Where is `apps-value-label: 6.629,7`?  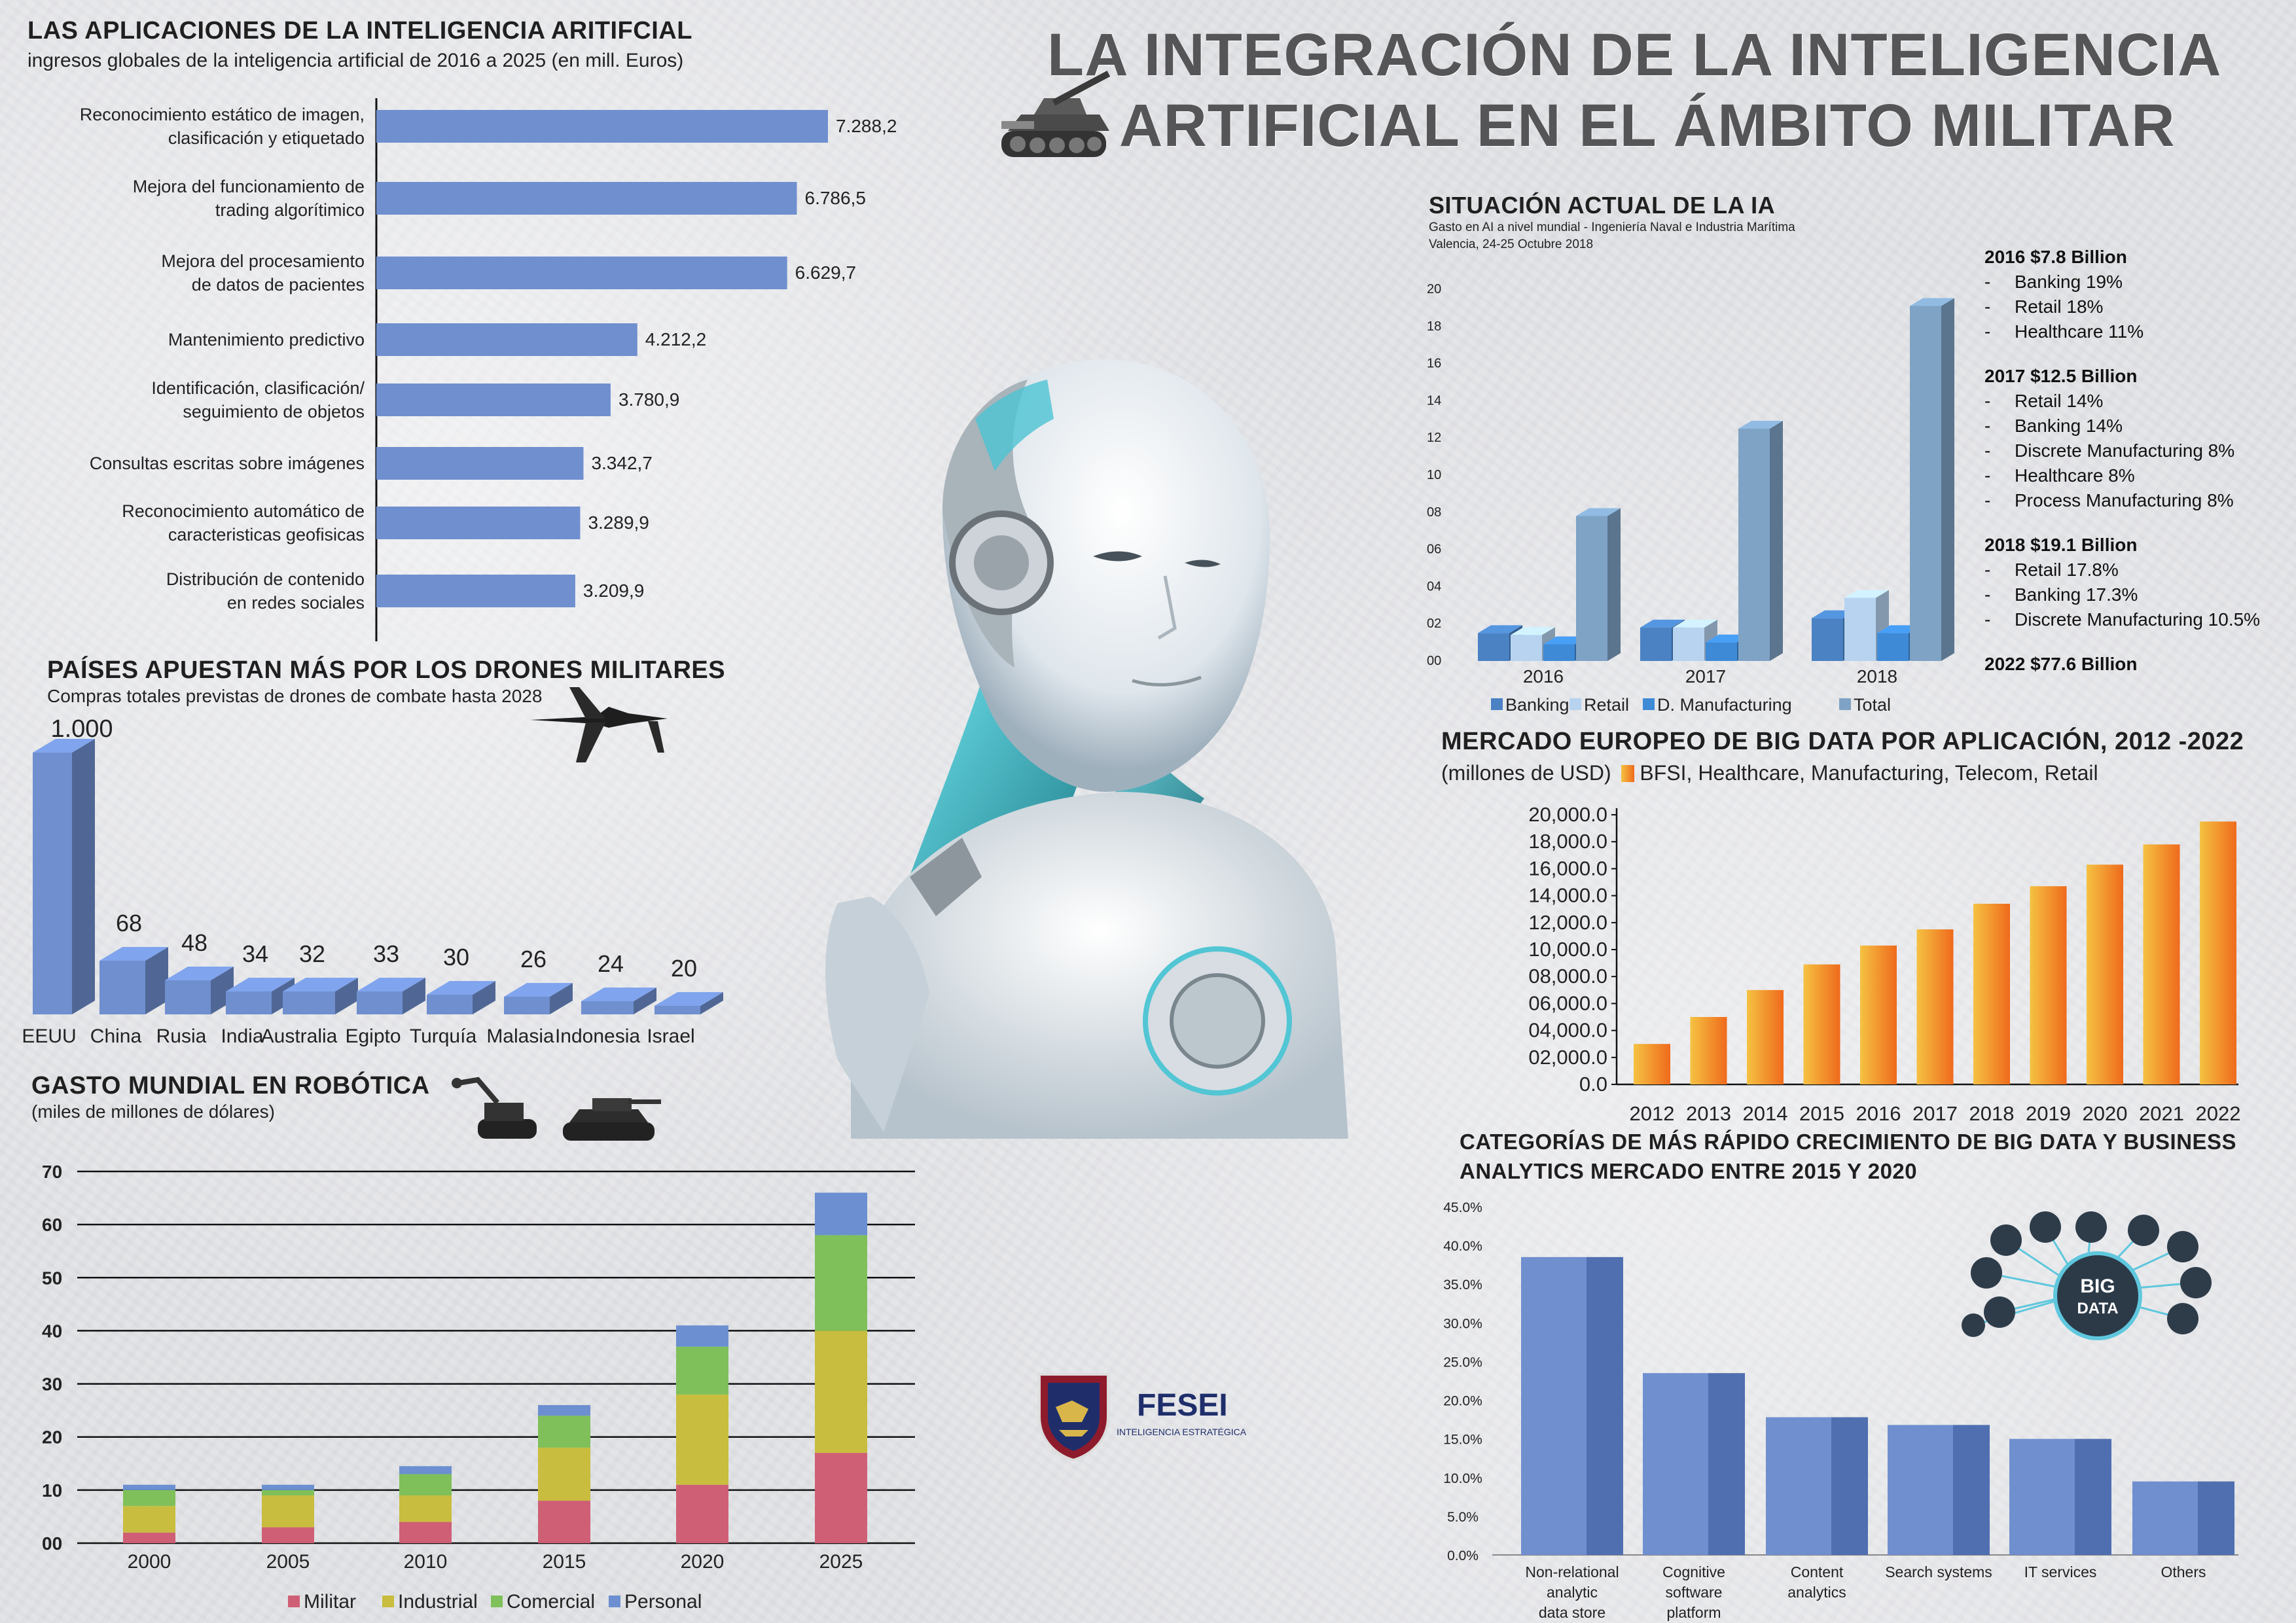
apps-value-label: 6.629,7 is located at coordinates (825, 272).